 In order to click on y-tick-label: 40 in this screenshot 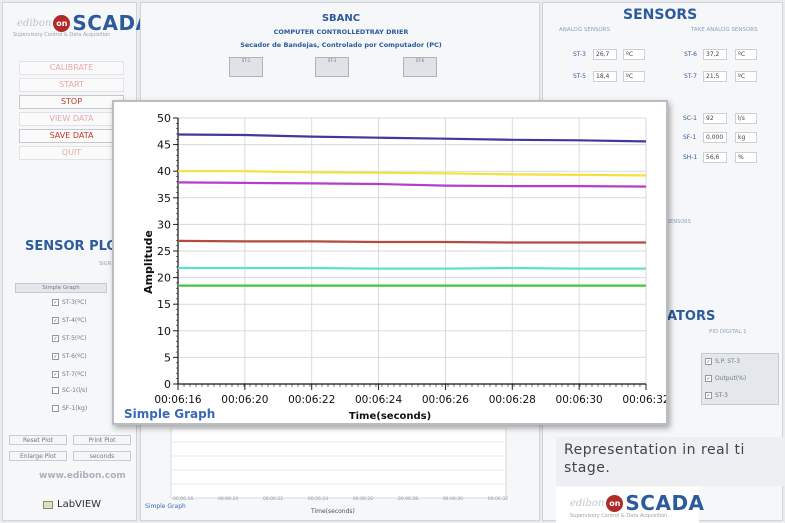, I will do `click(164, 171)`.